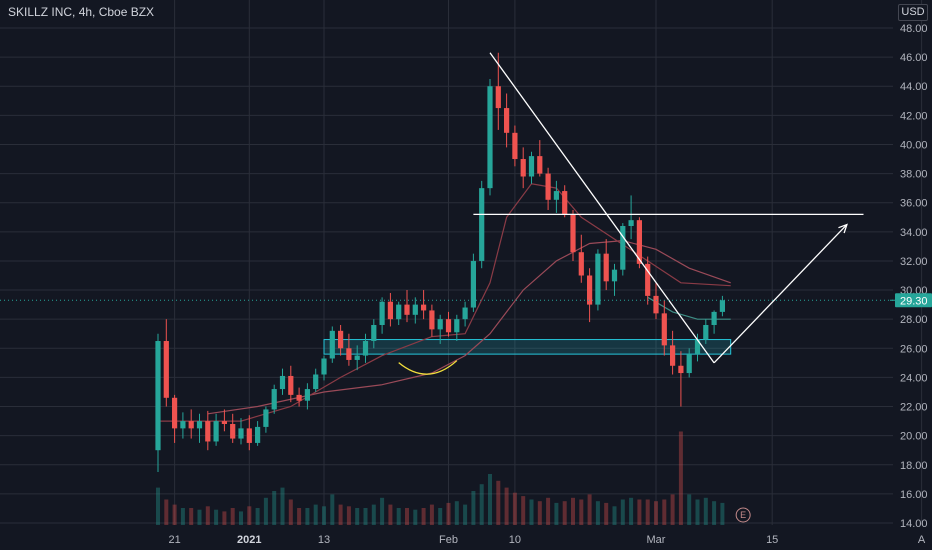 This screenshot has width=932, height=550. What do you see at coordinates (914, 58) in the screenshot?
I see `y-tick-label: 46.00` at bounding box center [914, 58].